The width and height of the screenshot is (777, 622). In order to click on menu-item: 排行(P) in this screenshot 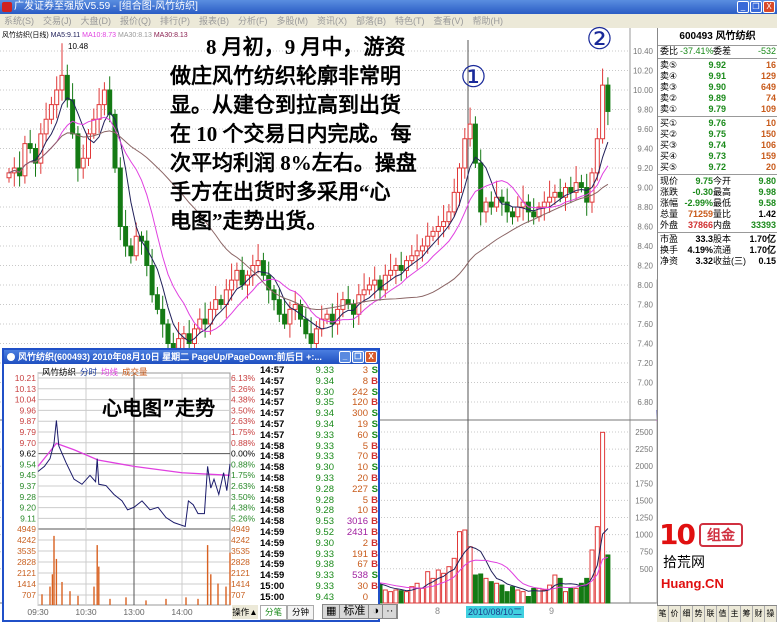, I will do `click(175, 21)`.